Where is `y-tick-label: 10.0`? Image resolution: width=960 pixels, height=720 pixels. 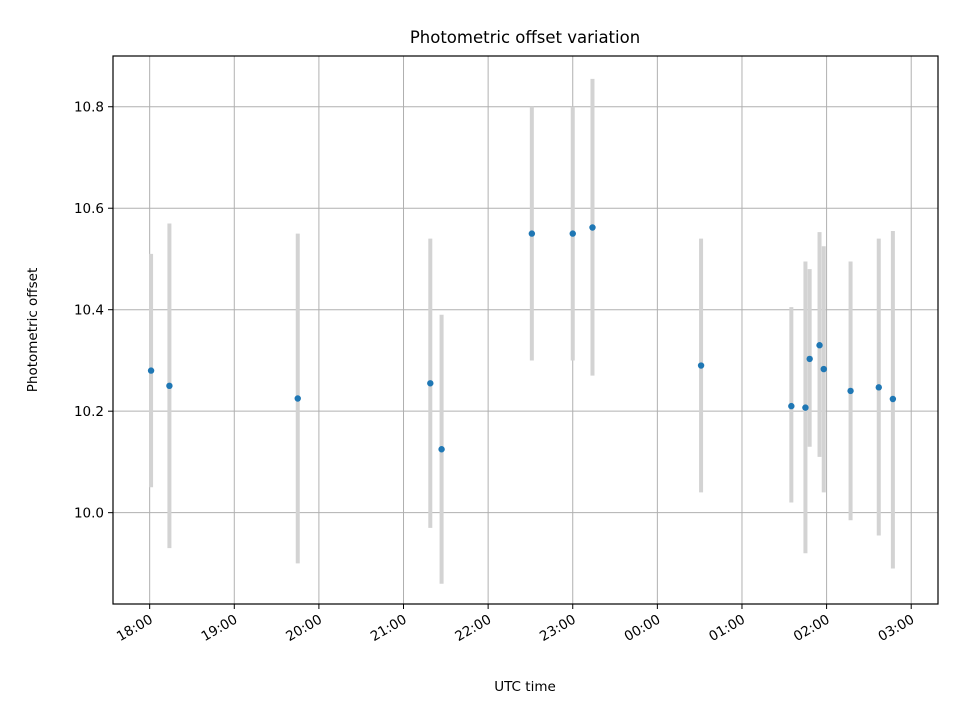
y-tick-label: 10.0 is located at coordinates (89, 514).